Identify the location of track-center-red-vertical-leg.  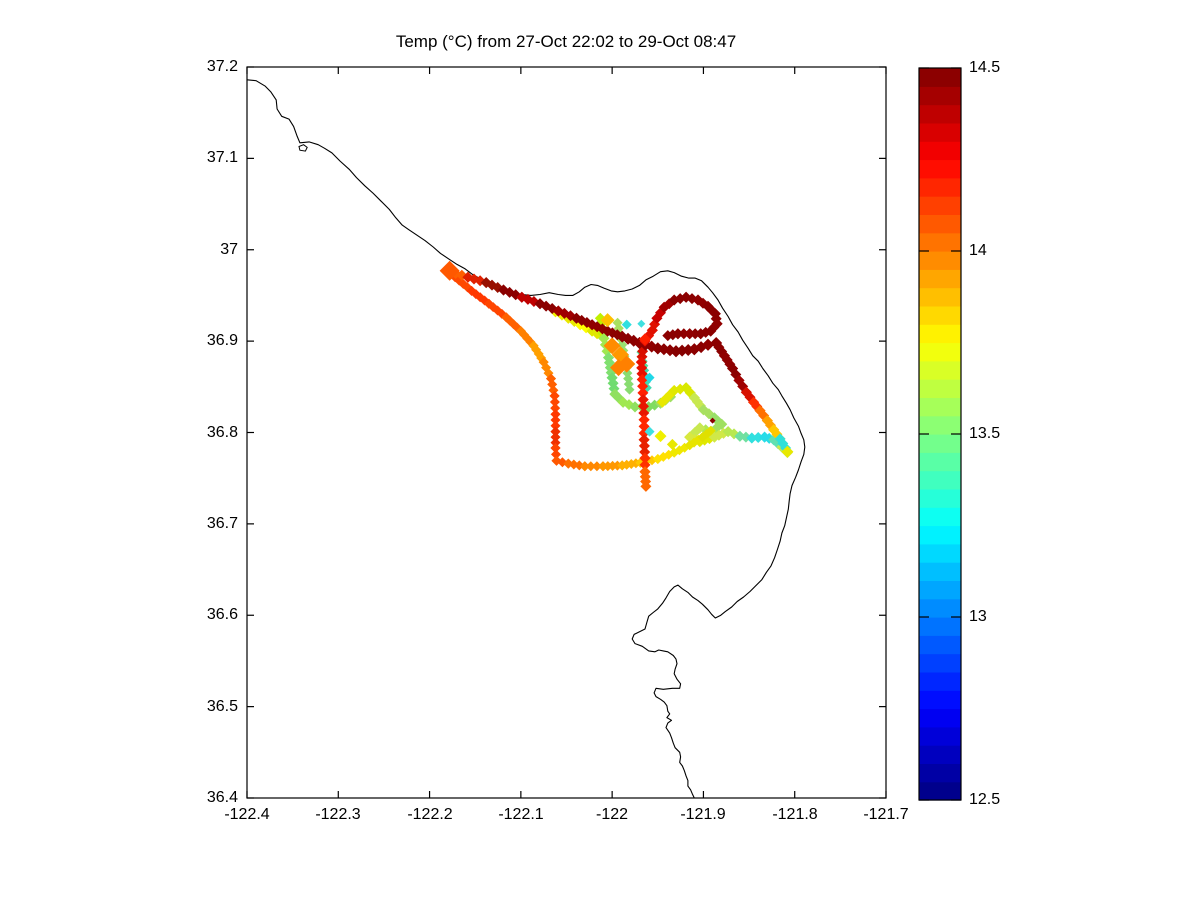
(643, 416).